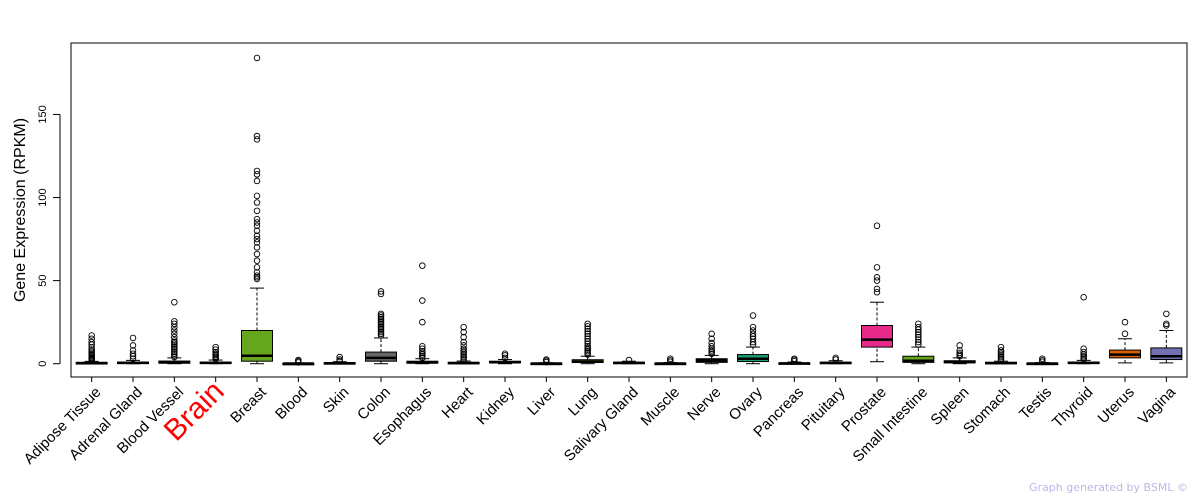  What do you see at coordinates (374, 404) in the screenshot?
I see `x-label-colon: Colon` at bounding box center [374, 404].